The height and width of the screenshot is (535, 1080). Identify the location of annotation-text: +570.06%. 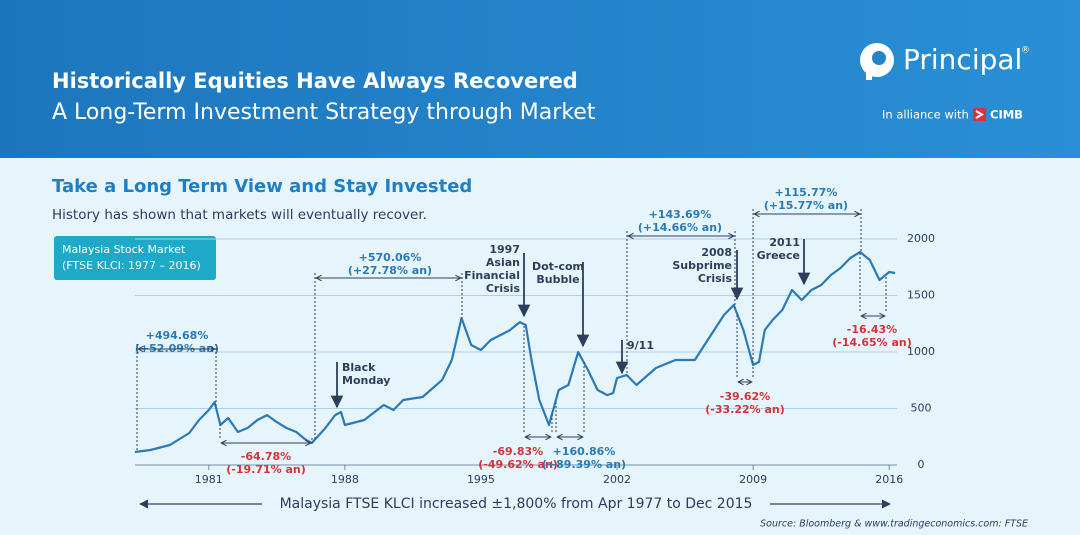
(390, 257).